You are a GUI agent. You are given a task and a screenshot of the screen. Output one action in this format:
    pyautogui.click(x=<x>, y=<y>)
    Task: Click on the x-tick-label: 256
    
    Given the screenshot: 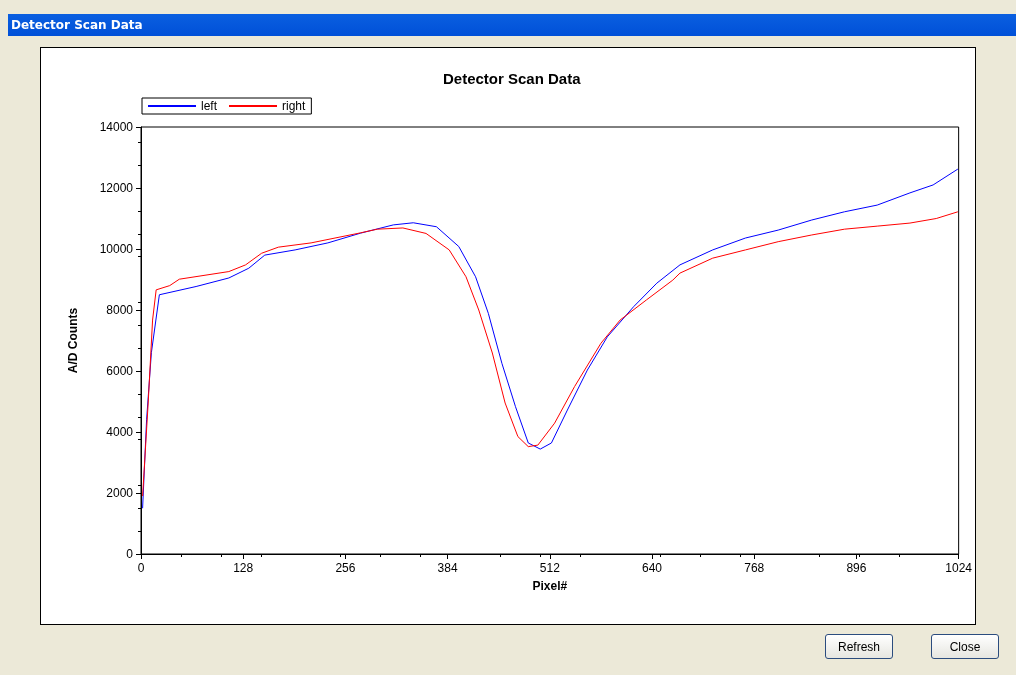 What is the action you would take?
    pyautogui.click(x=345, y=568)
    